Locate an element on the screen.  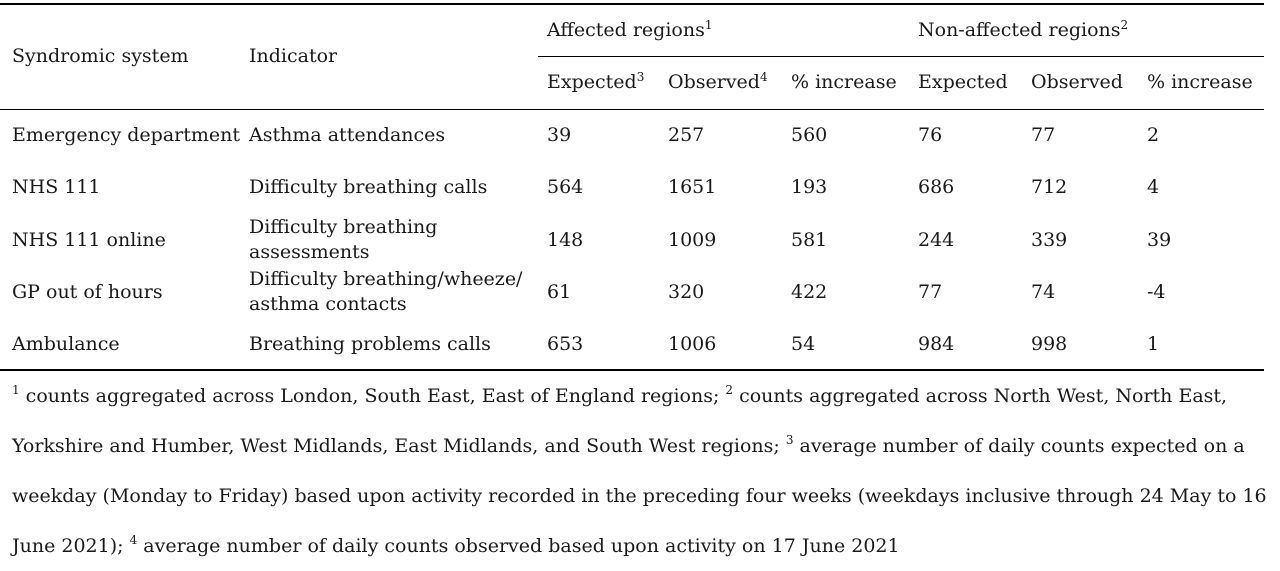
cell-indicator-line1: Difficulty breathing/wheeze/ is located at coordinates (386, 279).